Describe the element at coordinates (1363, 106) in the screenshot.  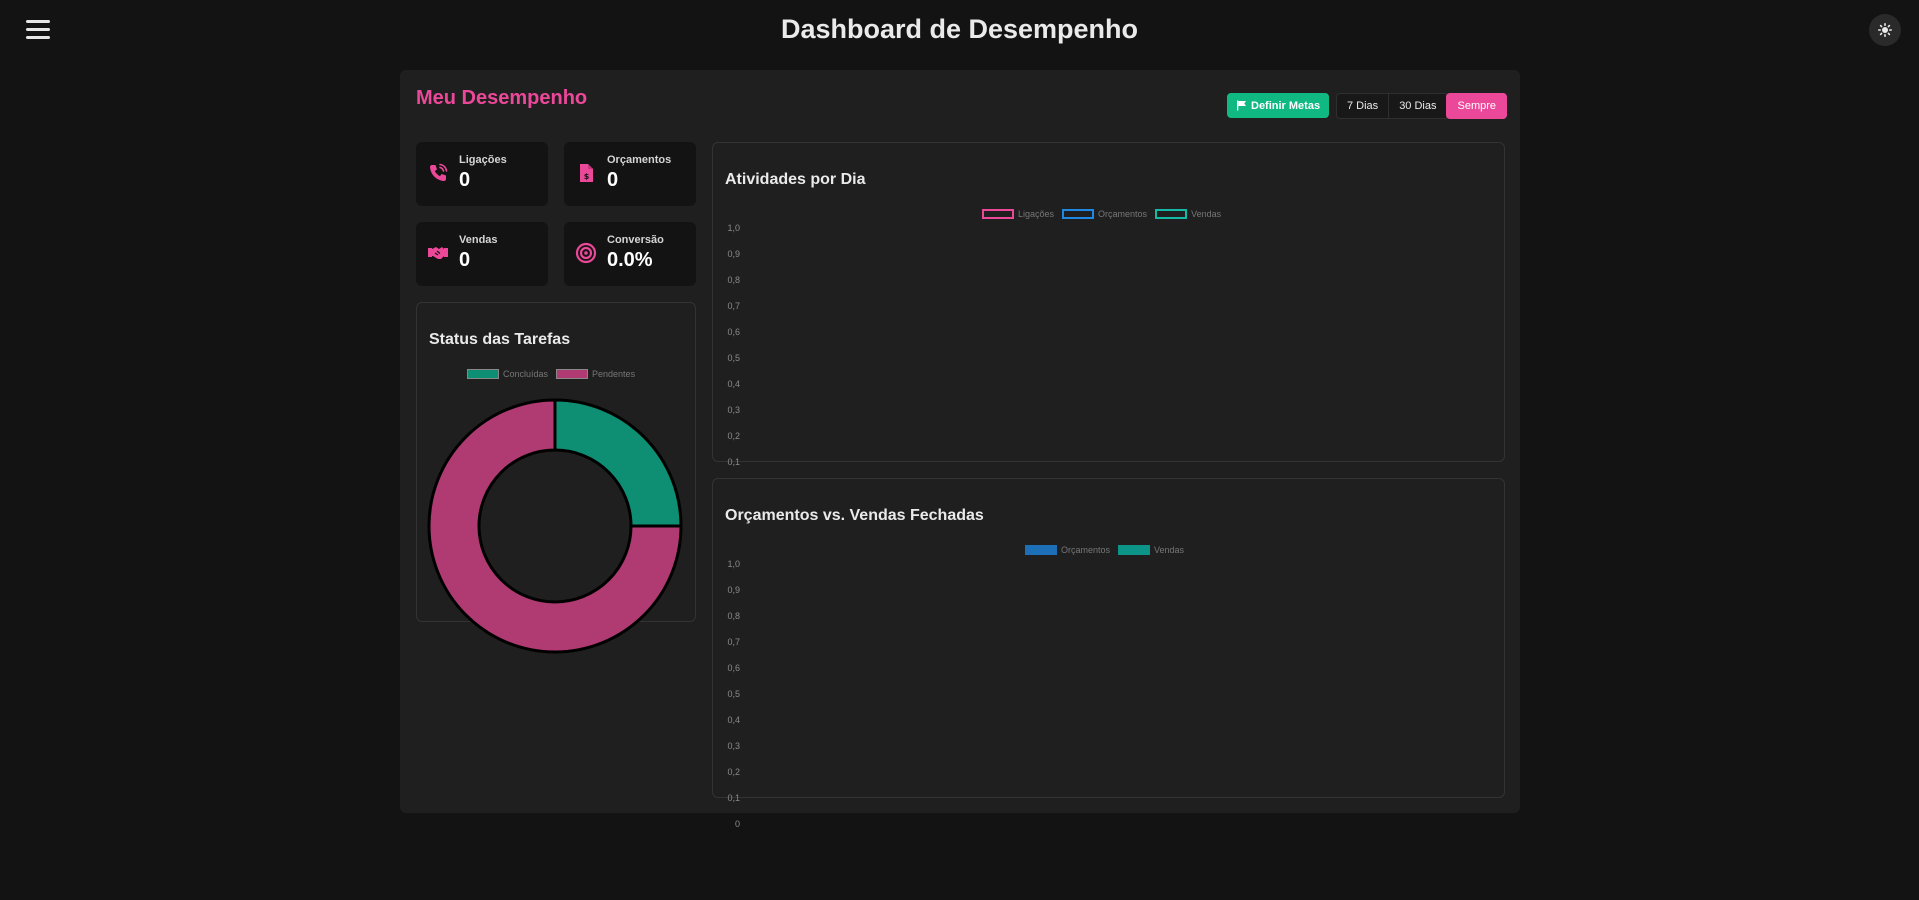
I see `range-7-days-button: 7 Dias` at that location.